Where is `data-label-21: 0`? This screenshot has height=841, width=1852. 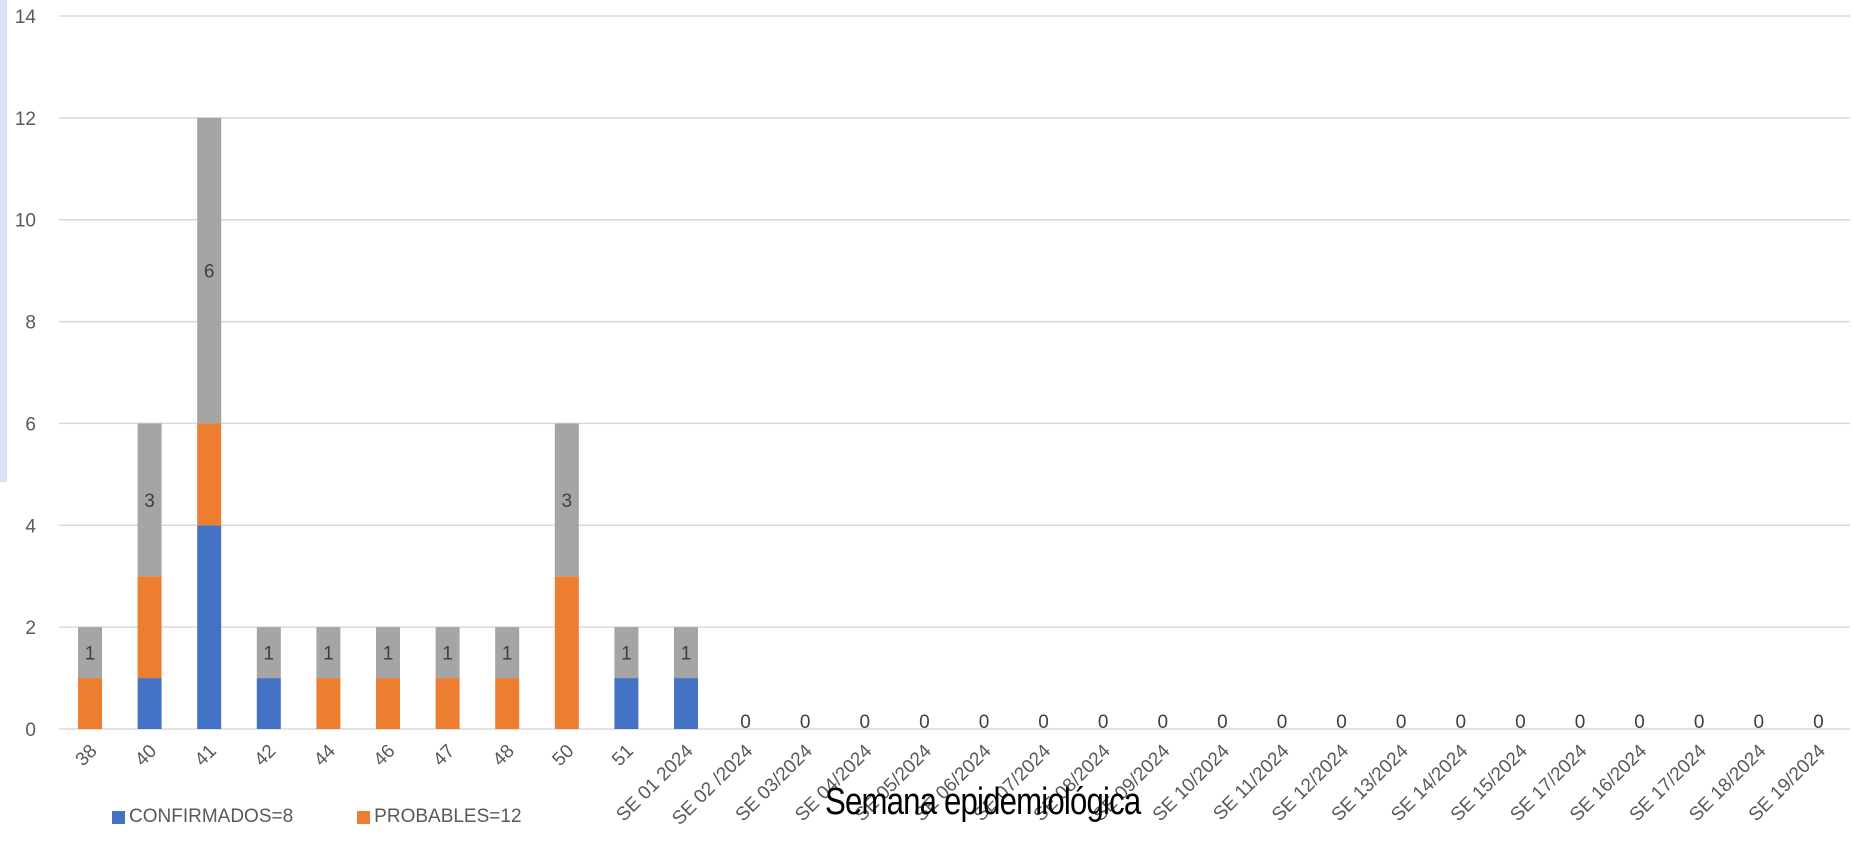 data-label-21: 0 is located at coordinates (1341, 722).